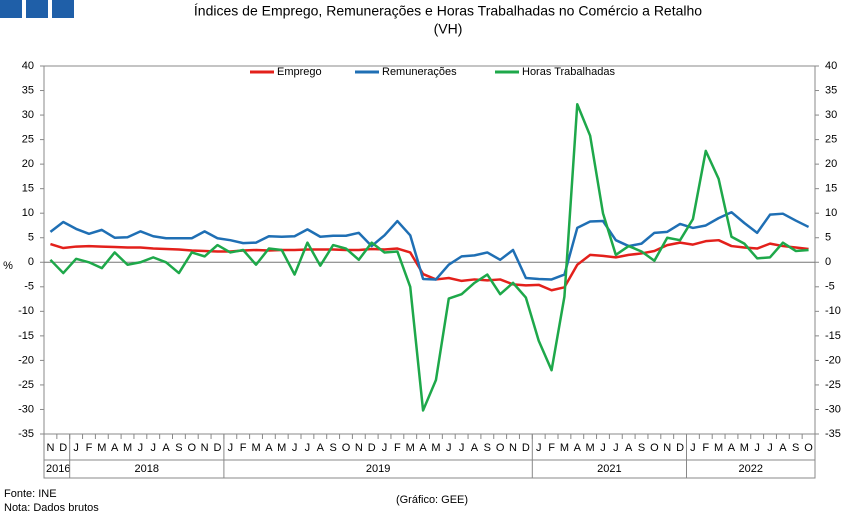 The image size is (851, 518). Describe the element at coordinates (833, 311) in the screenshot. I see `y2-tick-label: -10` at that location.